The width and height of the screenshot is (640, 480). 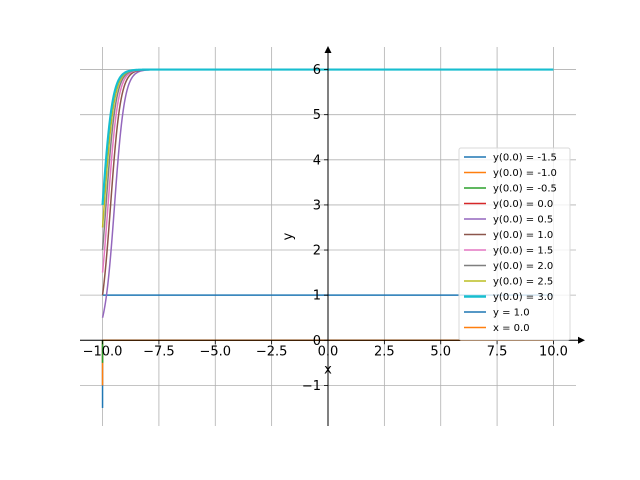 I want to click on y-tick-label: 6, so click(x=317, y=70).